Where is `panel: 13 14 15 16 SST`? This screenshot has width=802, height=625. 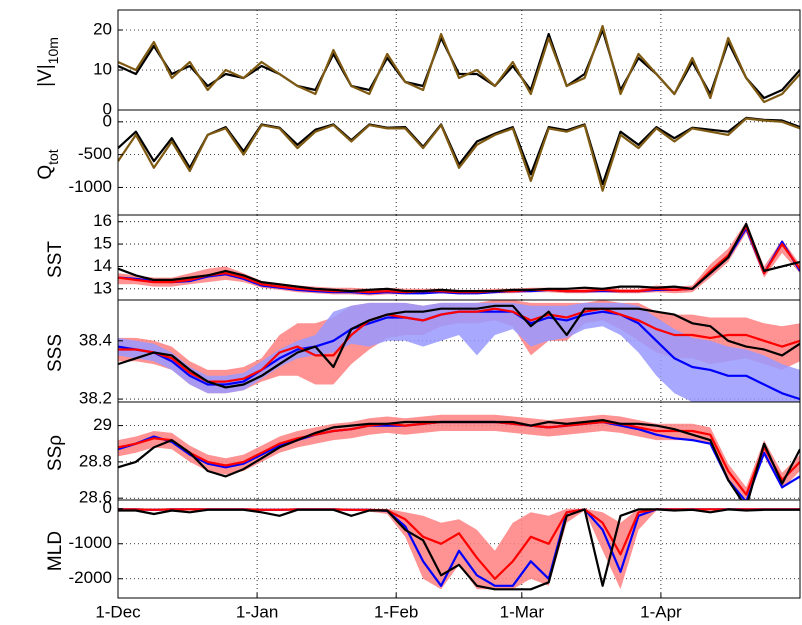 panel: 13 14 15 16 SST is located at coordinates (423, 256).